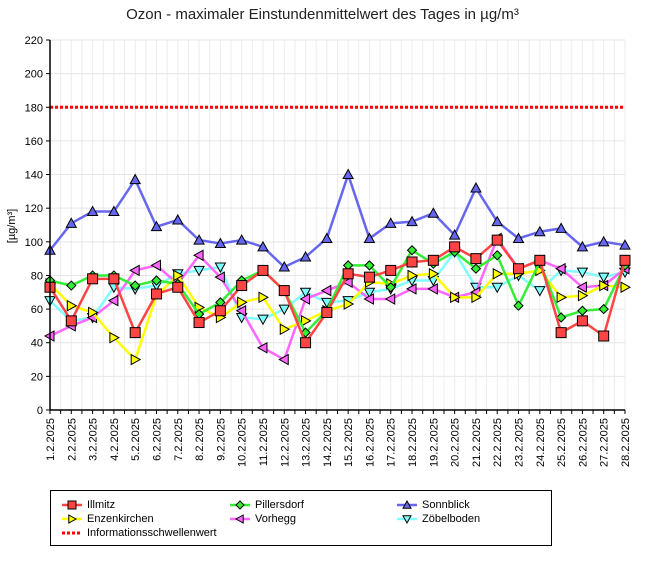  What do you see at coordinates (605, 442) in the screenshot?
I see `x-tick-label: 27.2.2025` at bounding box center [605, 442].